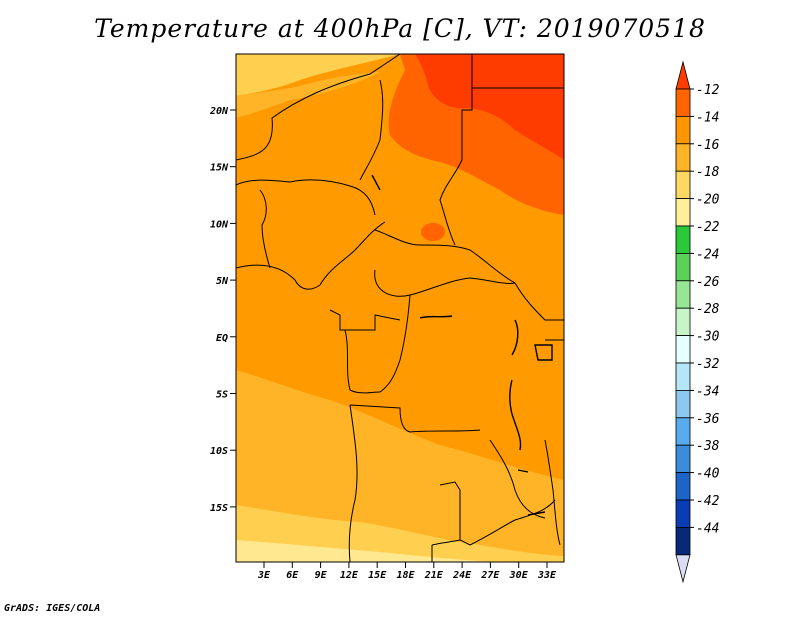  Describe the element at coordinates (547, 575) in the screenshot. I see `lon-tick-label: 33E` at that location.